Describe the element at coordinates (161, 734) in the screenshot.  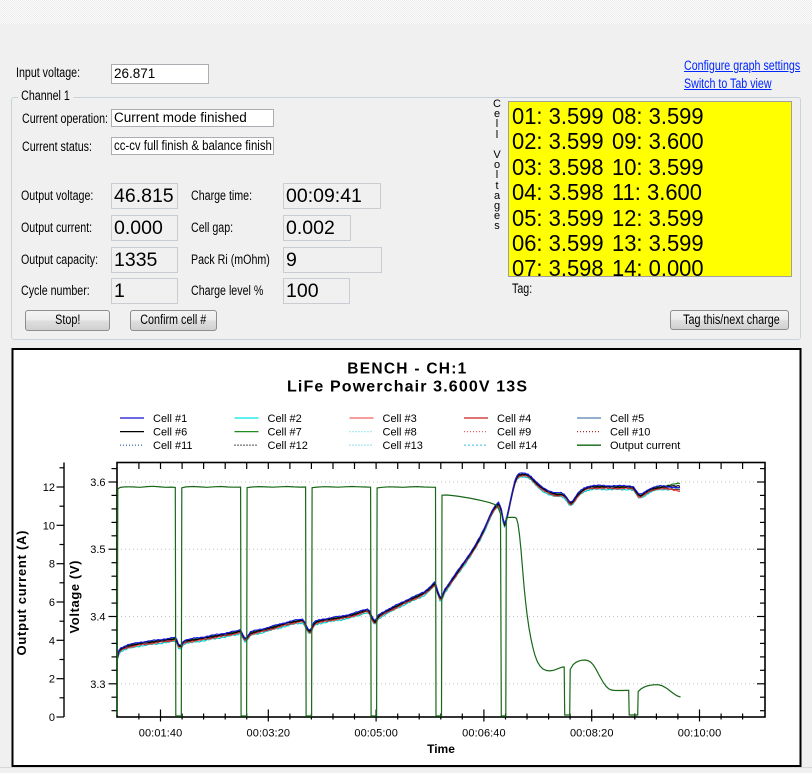
I see `svg-text: 00:01:40` at that location.